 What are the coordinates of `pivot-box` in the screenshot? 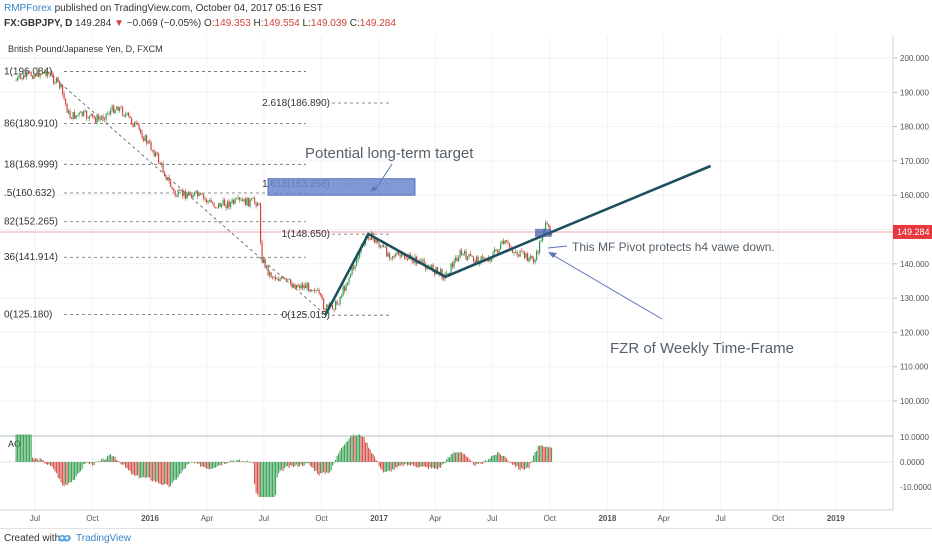 It's located at (543, 232).